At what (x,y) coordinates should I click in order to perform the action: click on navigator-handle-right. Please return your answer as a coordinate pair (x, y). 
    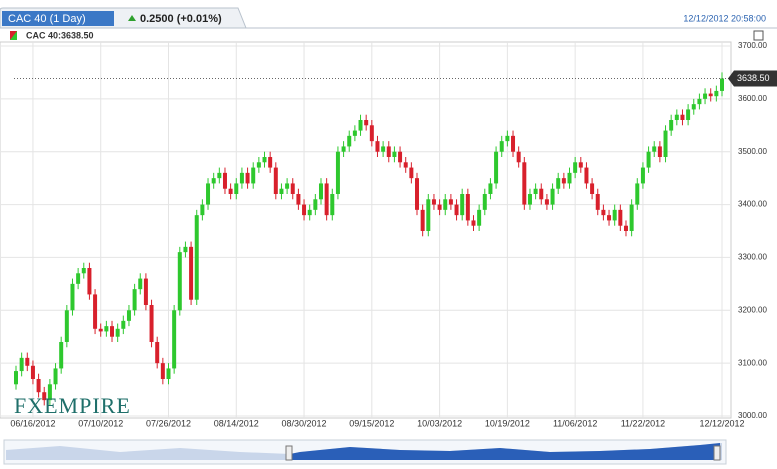
    Looking at the image, I should click on (717, 453).